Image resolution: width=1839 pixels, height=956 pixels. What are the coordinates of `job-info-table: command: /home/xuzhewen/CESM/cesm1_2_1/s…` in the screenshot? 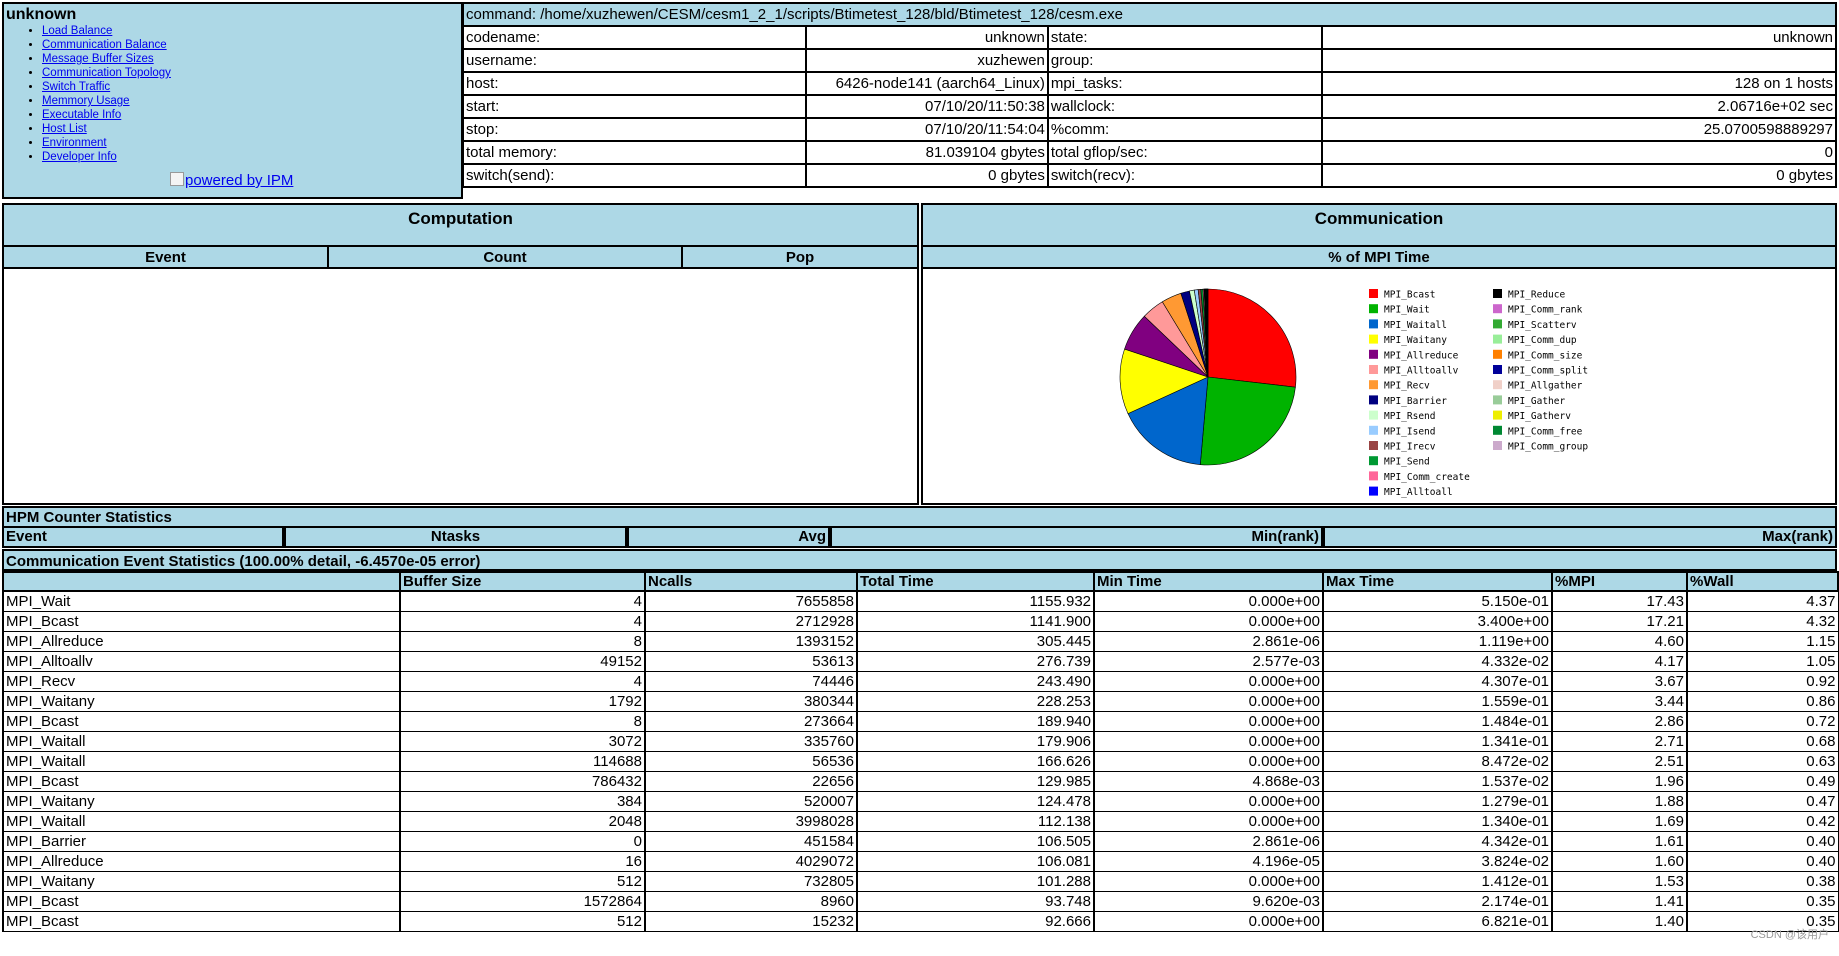 It's located at (1149, 95).